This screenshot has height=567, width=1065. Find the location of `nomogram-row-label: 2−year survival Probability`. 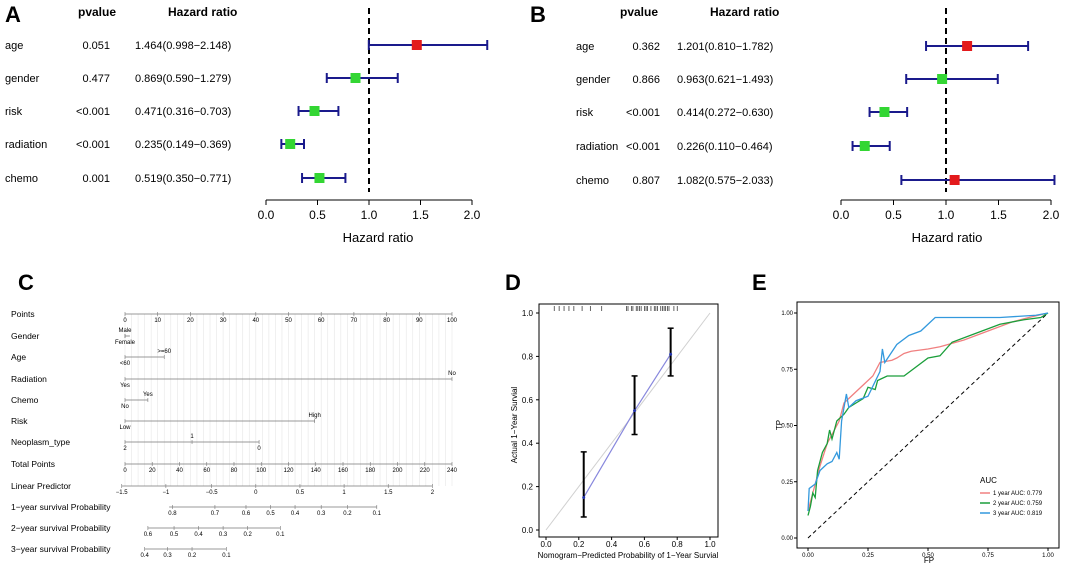

nomogram-row-label: 2−year survival Probability is located at coordinates (61, 528).